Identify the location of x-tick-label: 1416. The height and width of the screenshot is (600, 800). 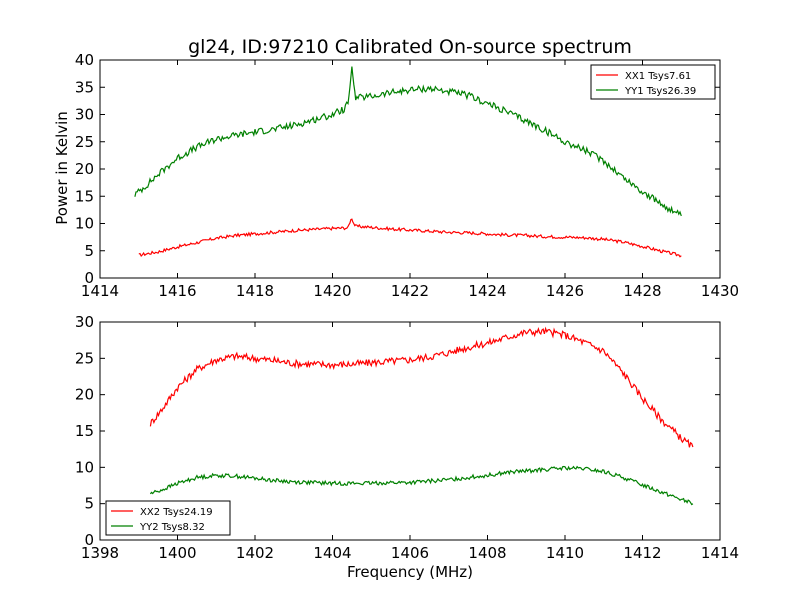
(177, 291).